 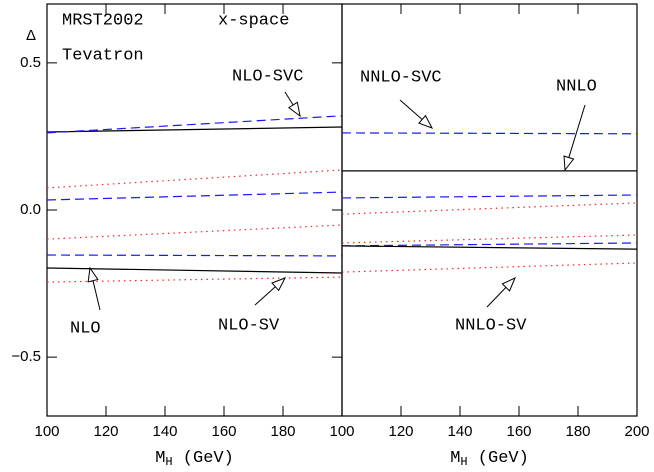 I want to click on annotation: NNLO-SV, so click(x=491, y=325).